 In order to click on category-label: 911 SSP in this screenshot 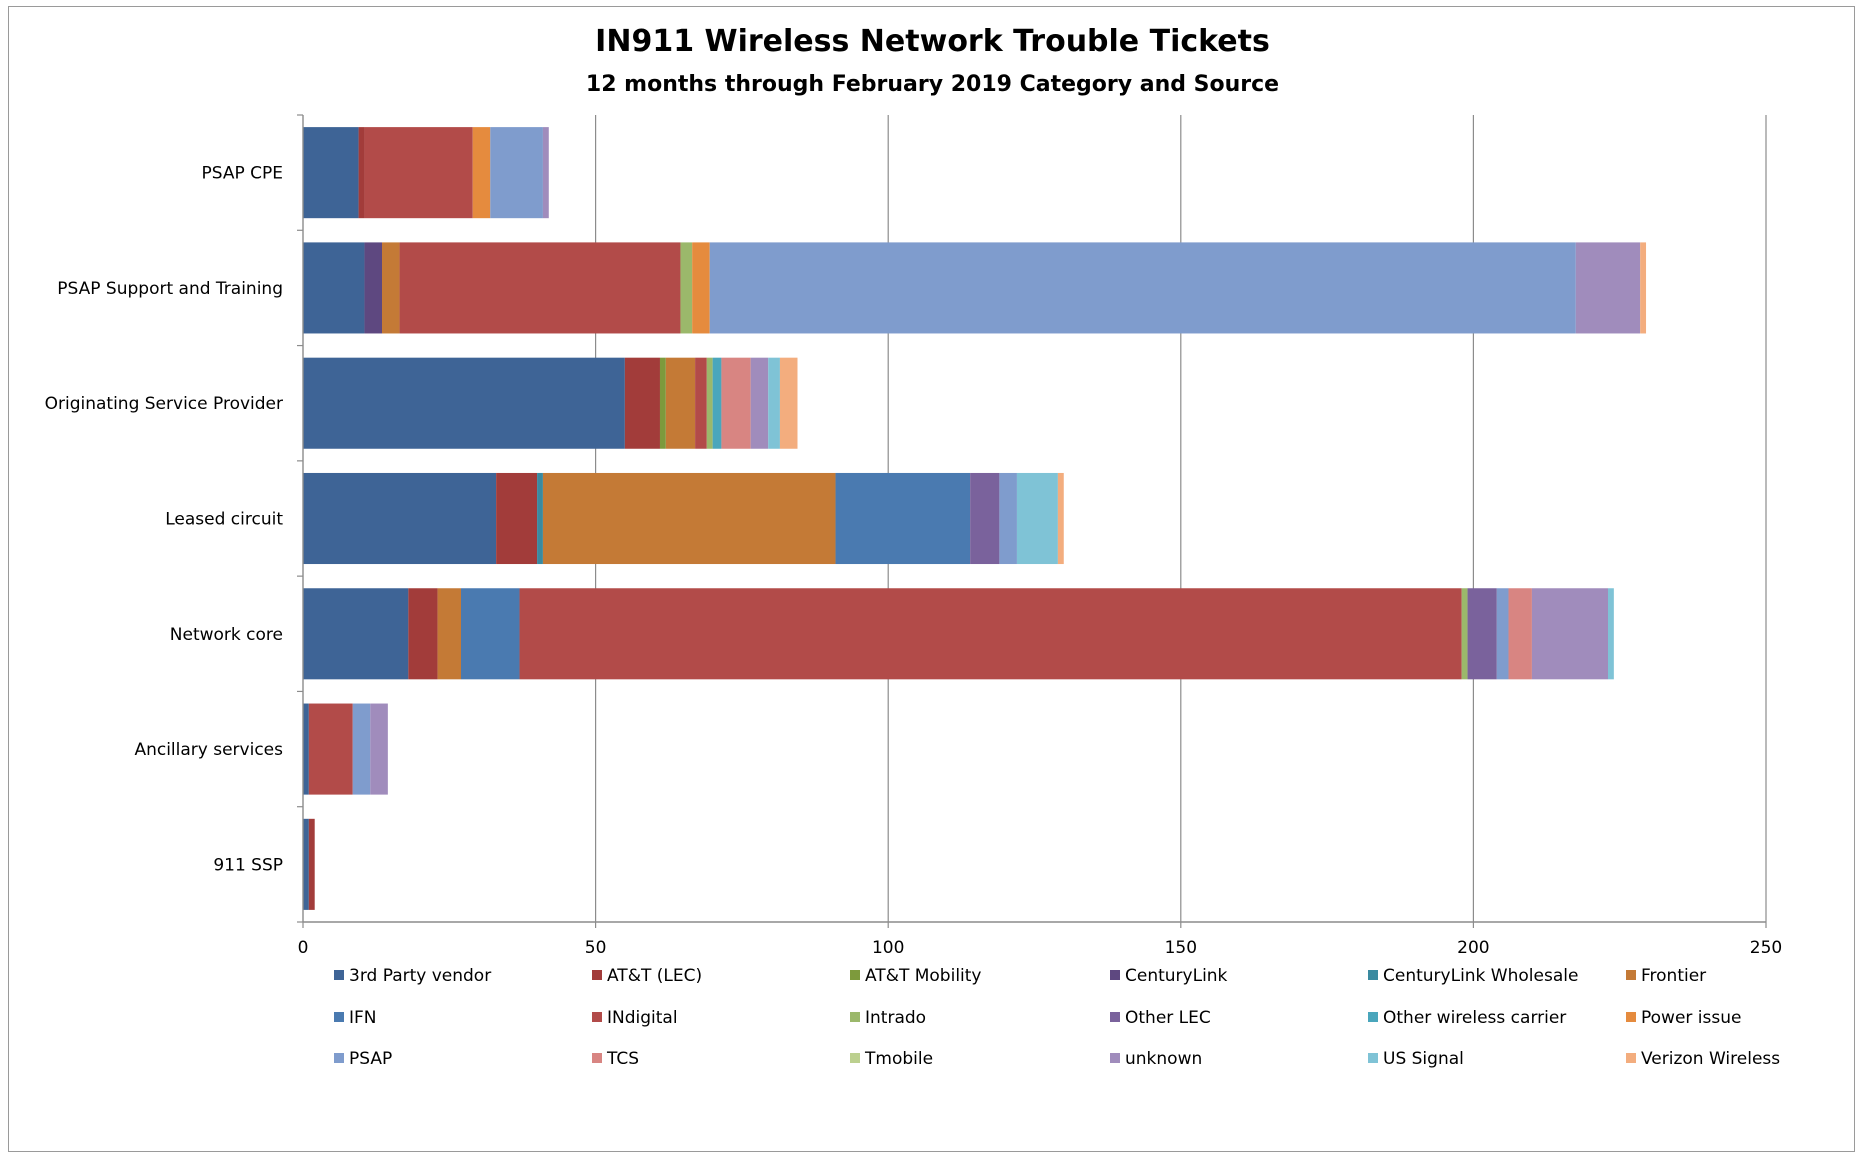, I will do `click(248, 865)`.